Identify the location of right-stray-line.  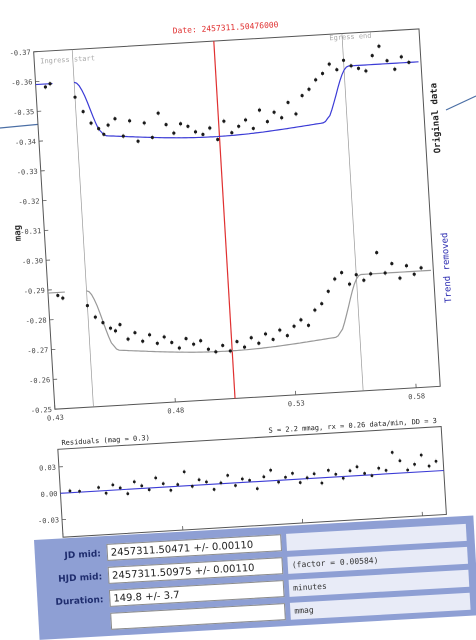
(461, 103).